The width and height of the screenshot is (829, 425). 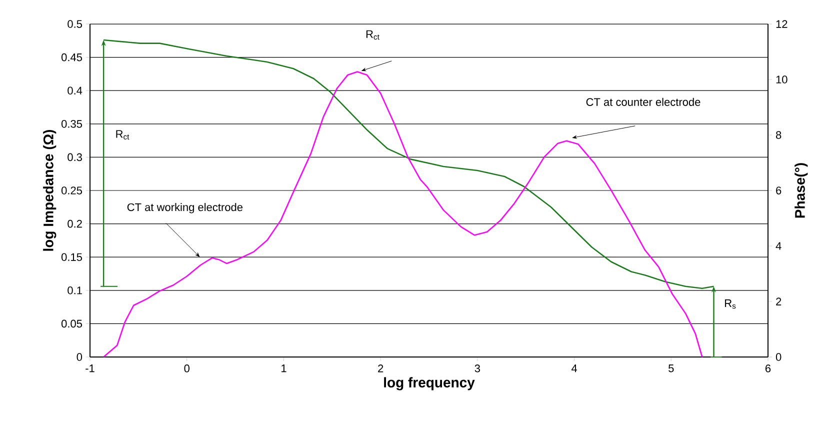 I want to click on y2-tick-label: 8, so click(x=779, y=135).